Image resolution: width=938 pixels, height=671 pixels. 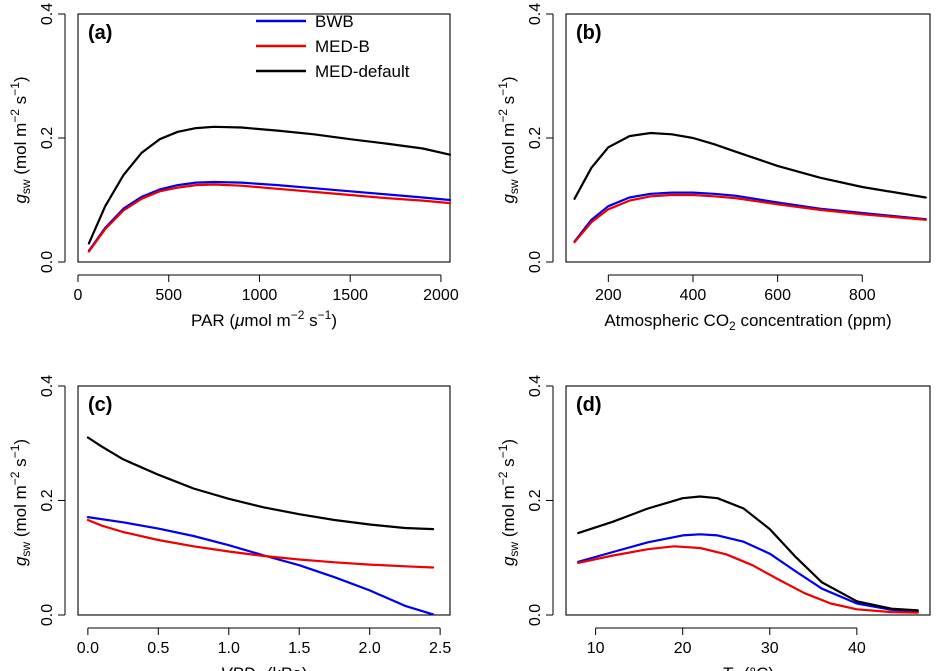 What do you see at coordinates (350, 295) in the screenshot?
I see `x-tick-label: 1500` at bounding box center [350, 295].